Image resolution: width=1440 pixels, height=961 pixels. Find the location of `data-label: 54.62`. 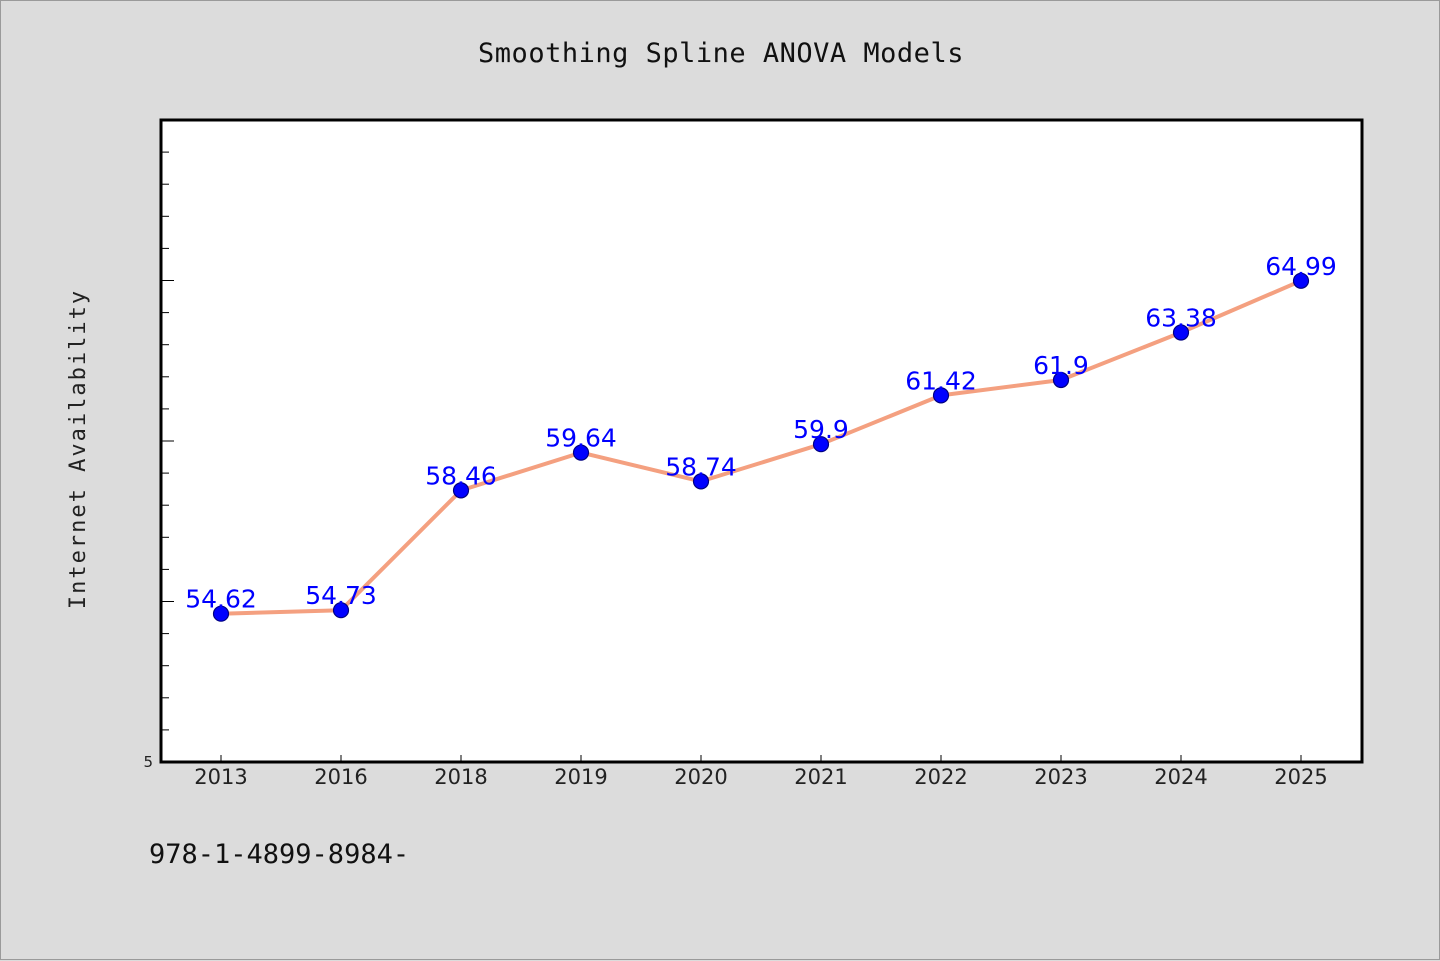

data-label: 54.62 is located at coordinates (221, 599).